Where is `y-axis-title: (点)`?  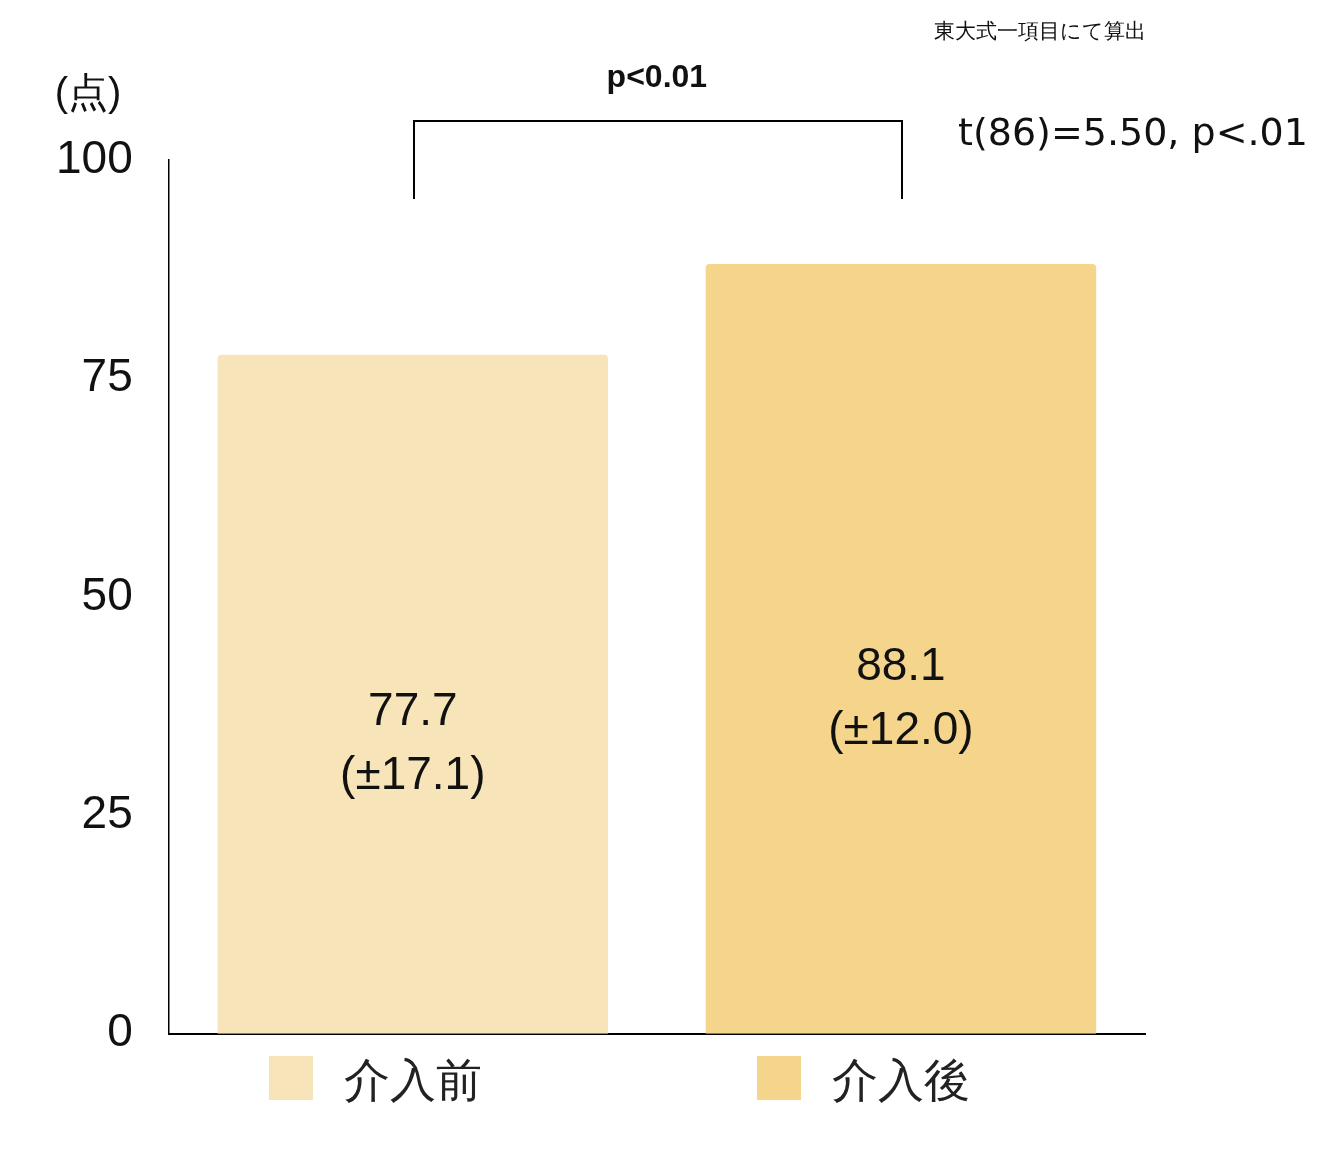
y-axis-title: (点) is located at coordinates (88, 92).